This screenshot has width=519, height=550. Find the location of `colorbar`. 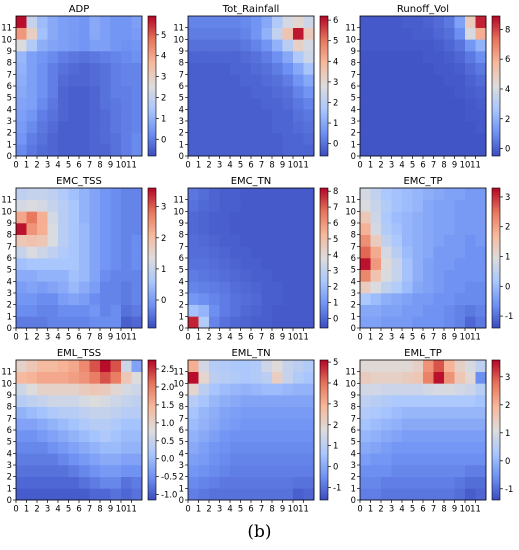

colorbar is located at coordinates (496, 430).